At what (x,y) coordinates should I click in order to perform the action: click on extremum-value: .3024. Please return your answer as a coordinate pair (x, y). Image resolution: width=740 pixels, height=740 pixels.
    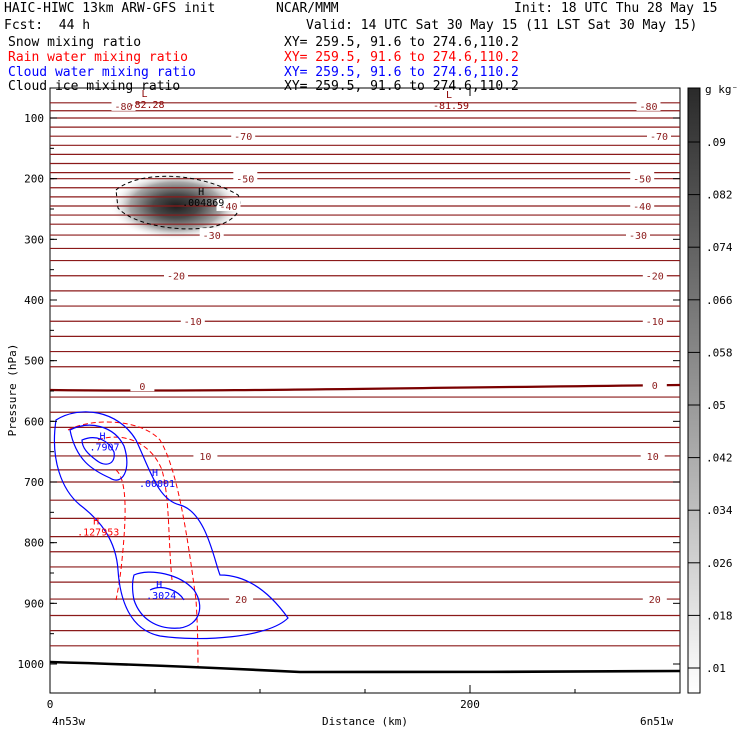
    Looking at the image, I should click on (161, 596).